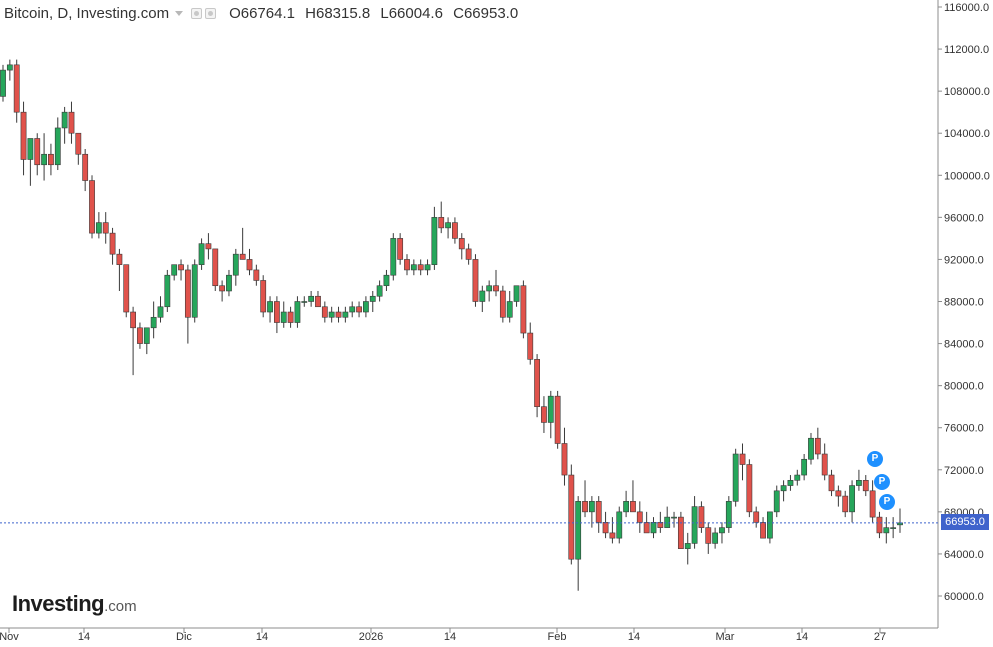 The width and height of the screenshot is (993, 647). What do you see at coordinates (967, 92) in the screenshot?
I see `y-tick-label: 108000.0` at bounding box center [967, 92].